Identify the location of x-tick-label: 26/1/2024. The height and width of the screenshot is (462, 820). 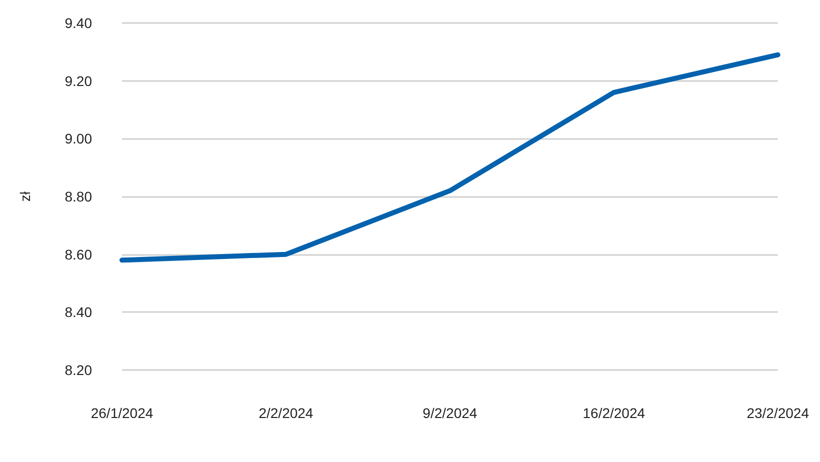
(122, 413).